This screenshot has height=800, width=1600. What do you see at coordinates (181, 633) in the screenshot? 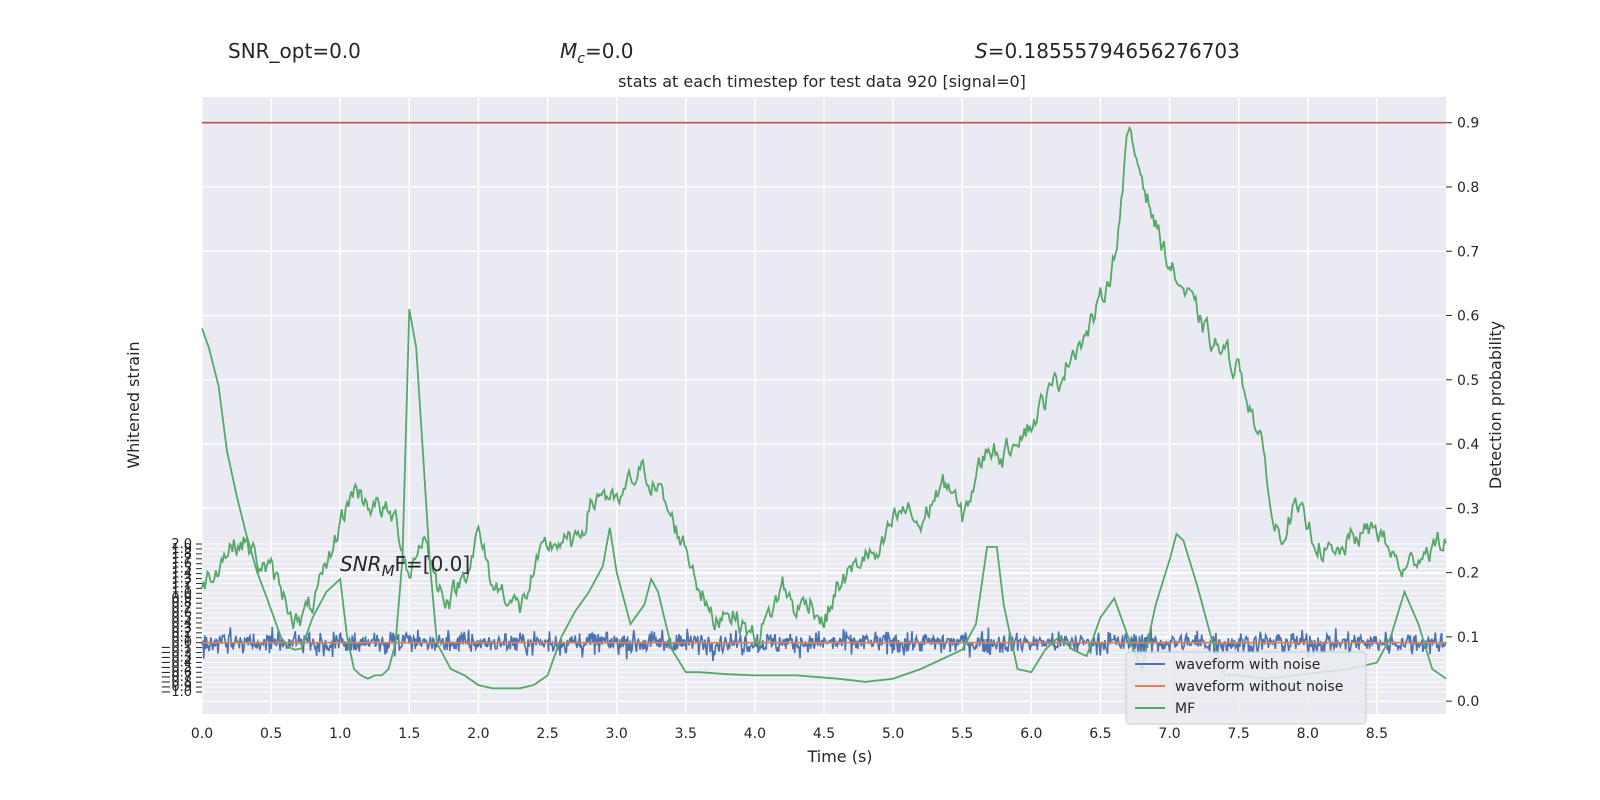
I see `left-tick-label: 0.2` at bounding box center [181, 633].